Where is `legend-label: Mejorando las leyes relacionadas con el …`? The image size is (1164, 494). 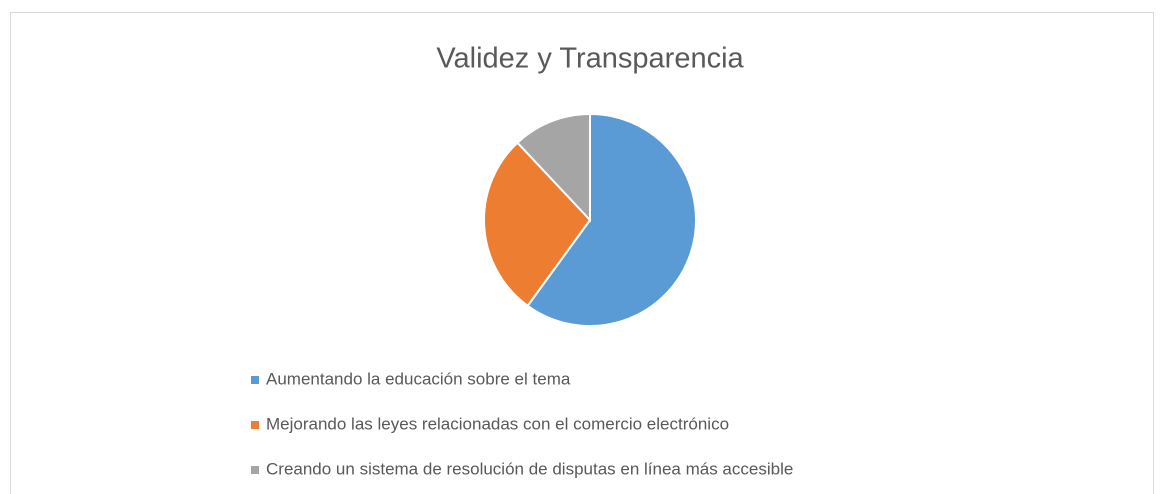 legend-label: Mejorando las leyes relacionadas con el … is located at coordinates (497, 423).